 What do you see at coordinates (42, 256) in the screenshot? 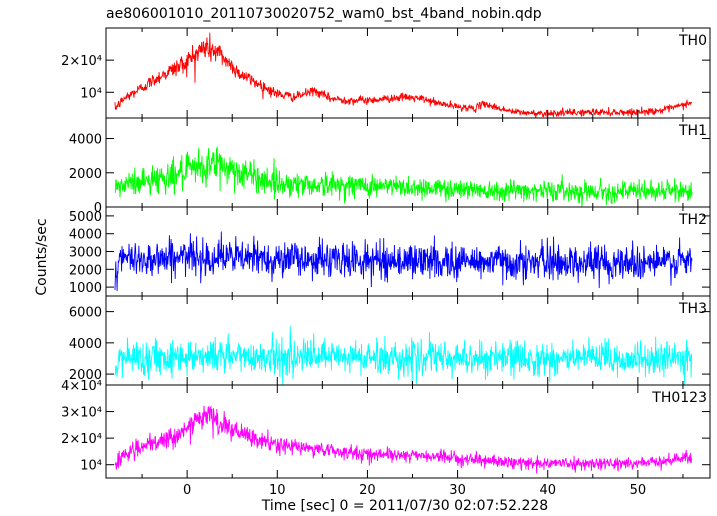
I see `y-axis-label: Counts/sec` at bounding box center [42, 256].